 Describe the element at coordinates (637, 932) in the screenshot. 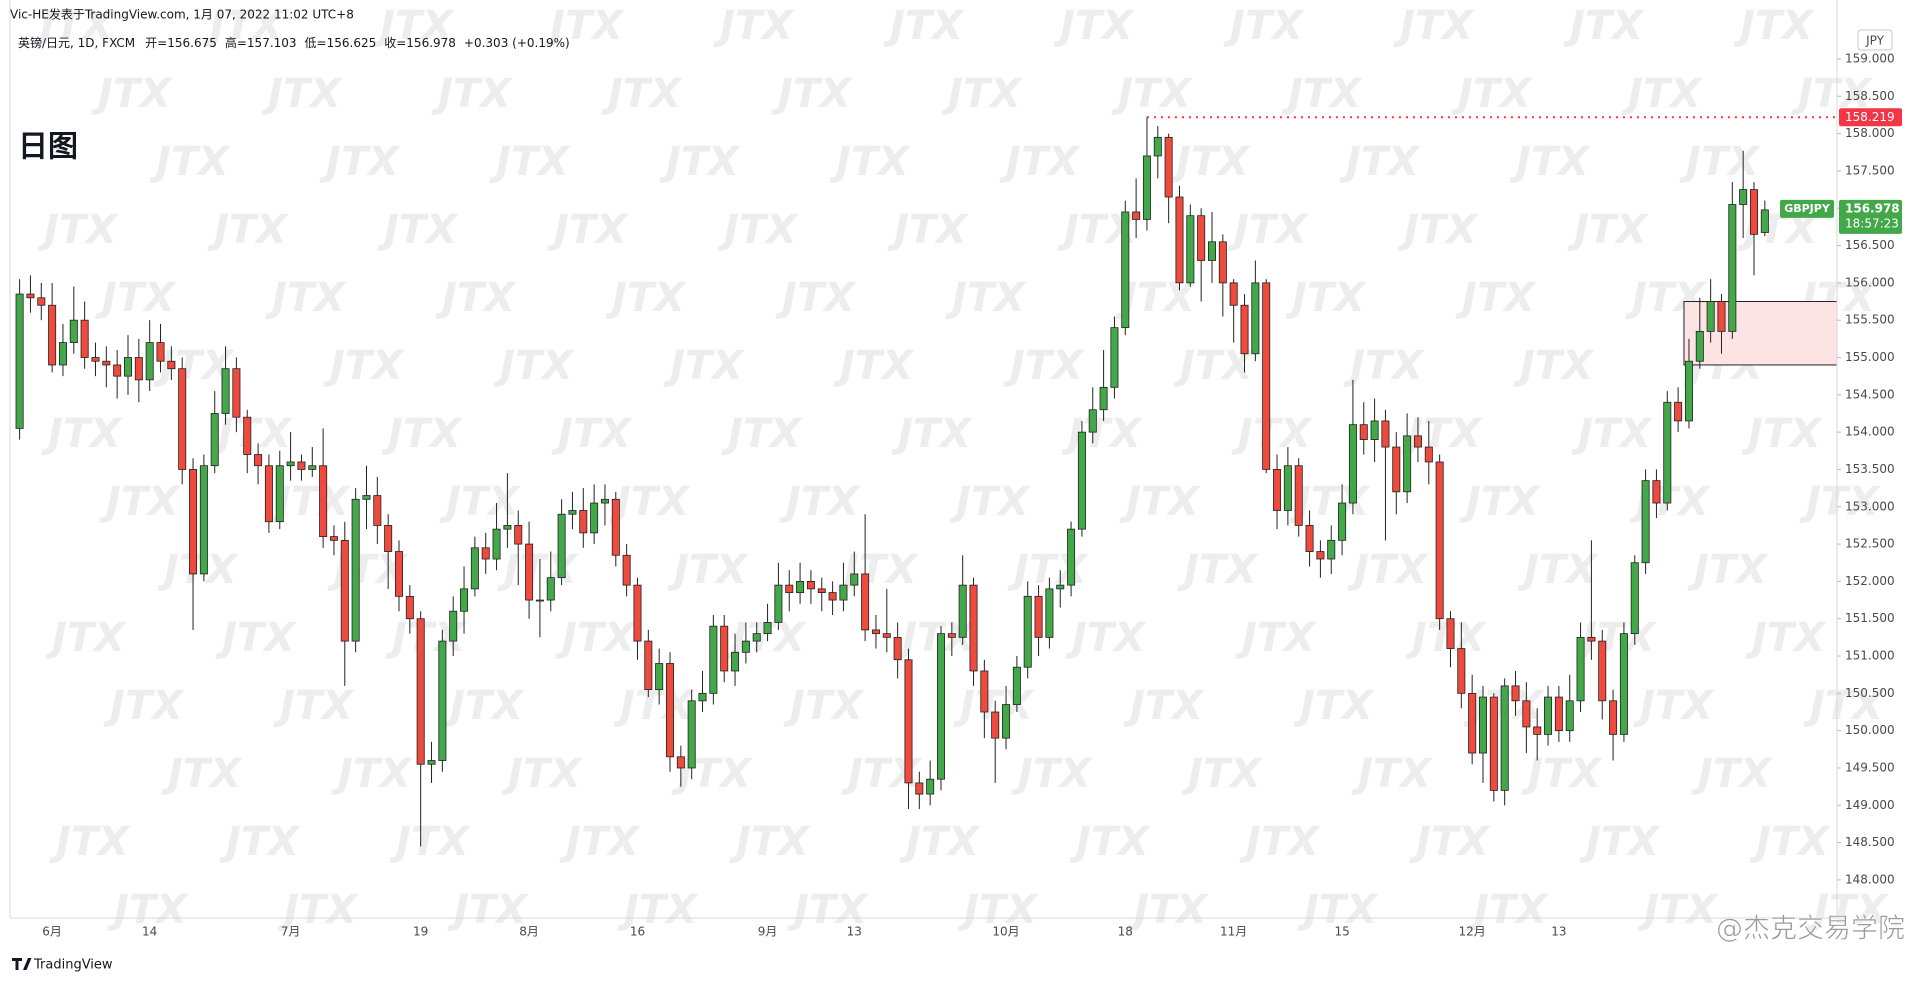

I see `x-tick-label: 16` at that location.